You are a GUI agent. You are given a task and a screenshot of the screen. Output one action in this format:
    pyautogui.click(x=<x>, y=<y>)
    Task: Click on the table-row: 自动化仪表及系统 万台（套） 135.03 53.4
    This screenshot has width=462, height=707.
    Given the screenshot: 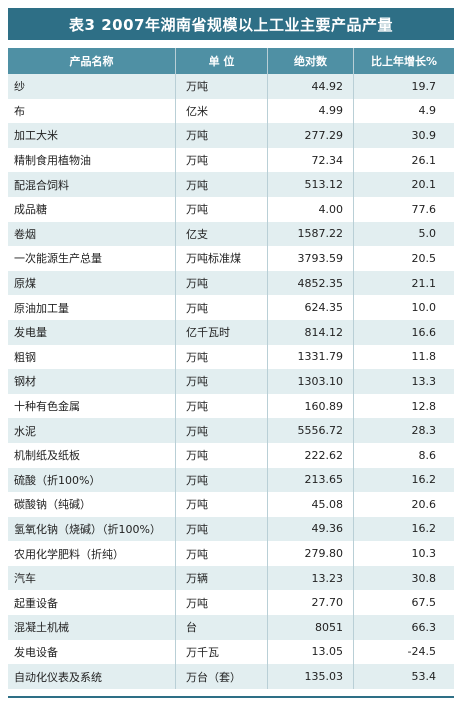 What is the action you would take?
    pyautogui.click(x=231, y=676)
    